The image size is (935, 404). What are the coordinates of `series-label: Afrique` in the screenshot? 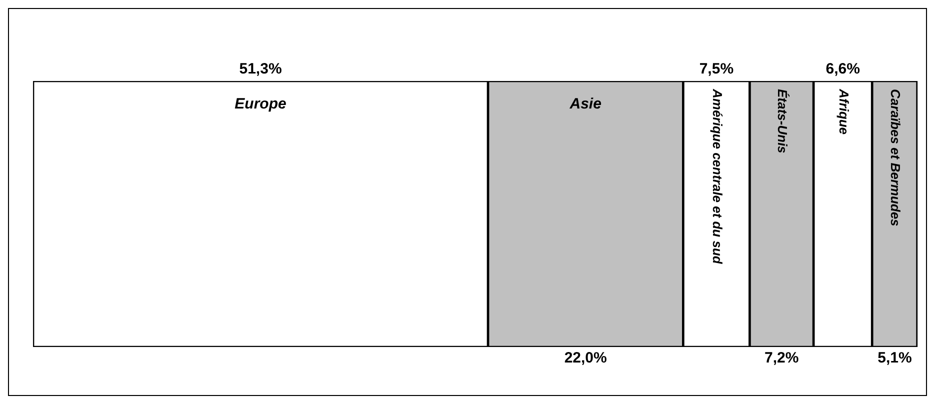 It's located at (844, 111).